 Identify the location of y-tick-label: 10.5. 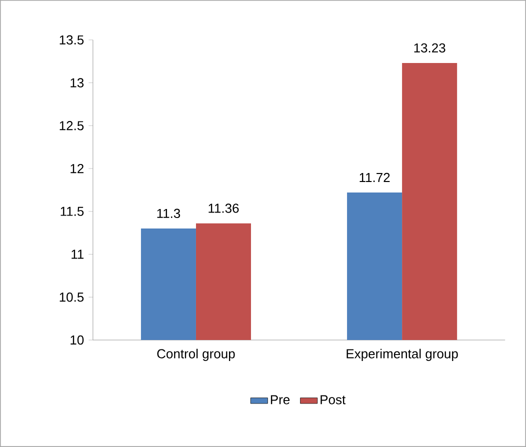
(72, 297).